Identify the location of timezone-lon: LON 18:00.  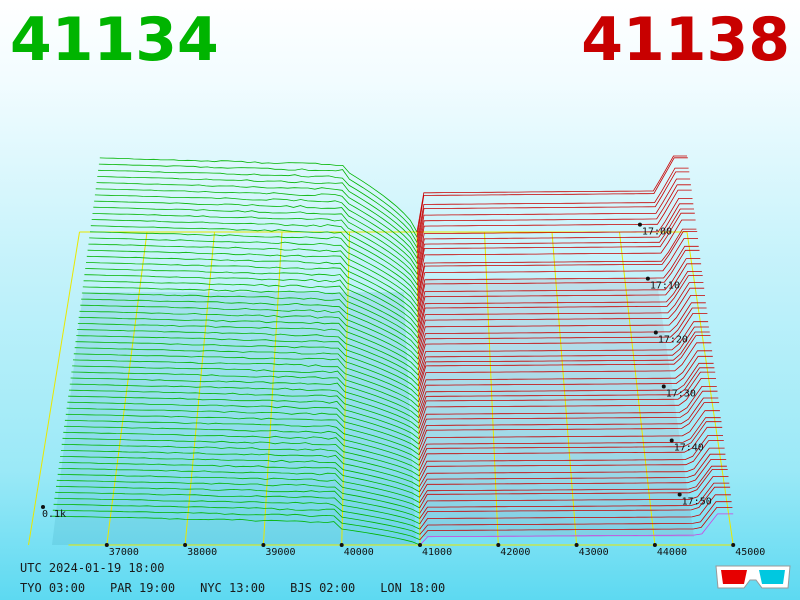
(413, 588).